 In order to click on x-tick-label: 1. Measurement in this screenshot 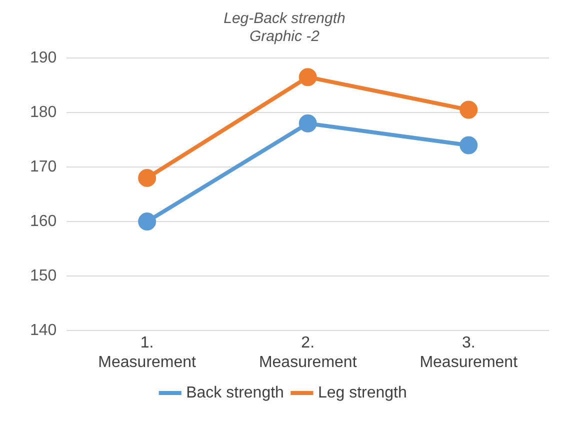, I will do `click(147, 352)`.